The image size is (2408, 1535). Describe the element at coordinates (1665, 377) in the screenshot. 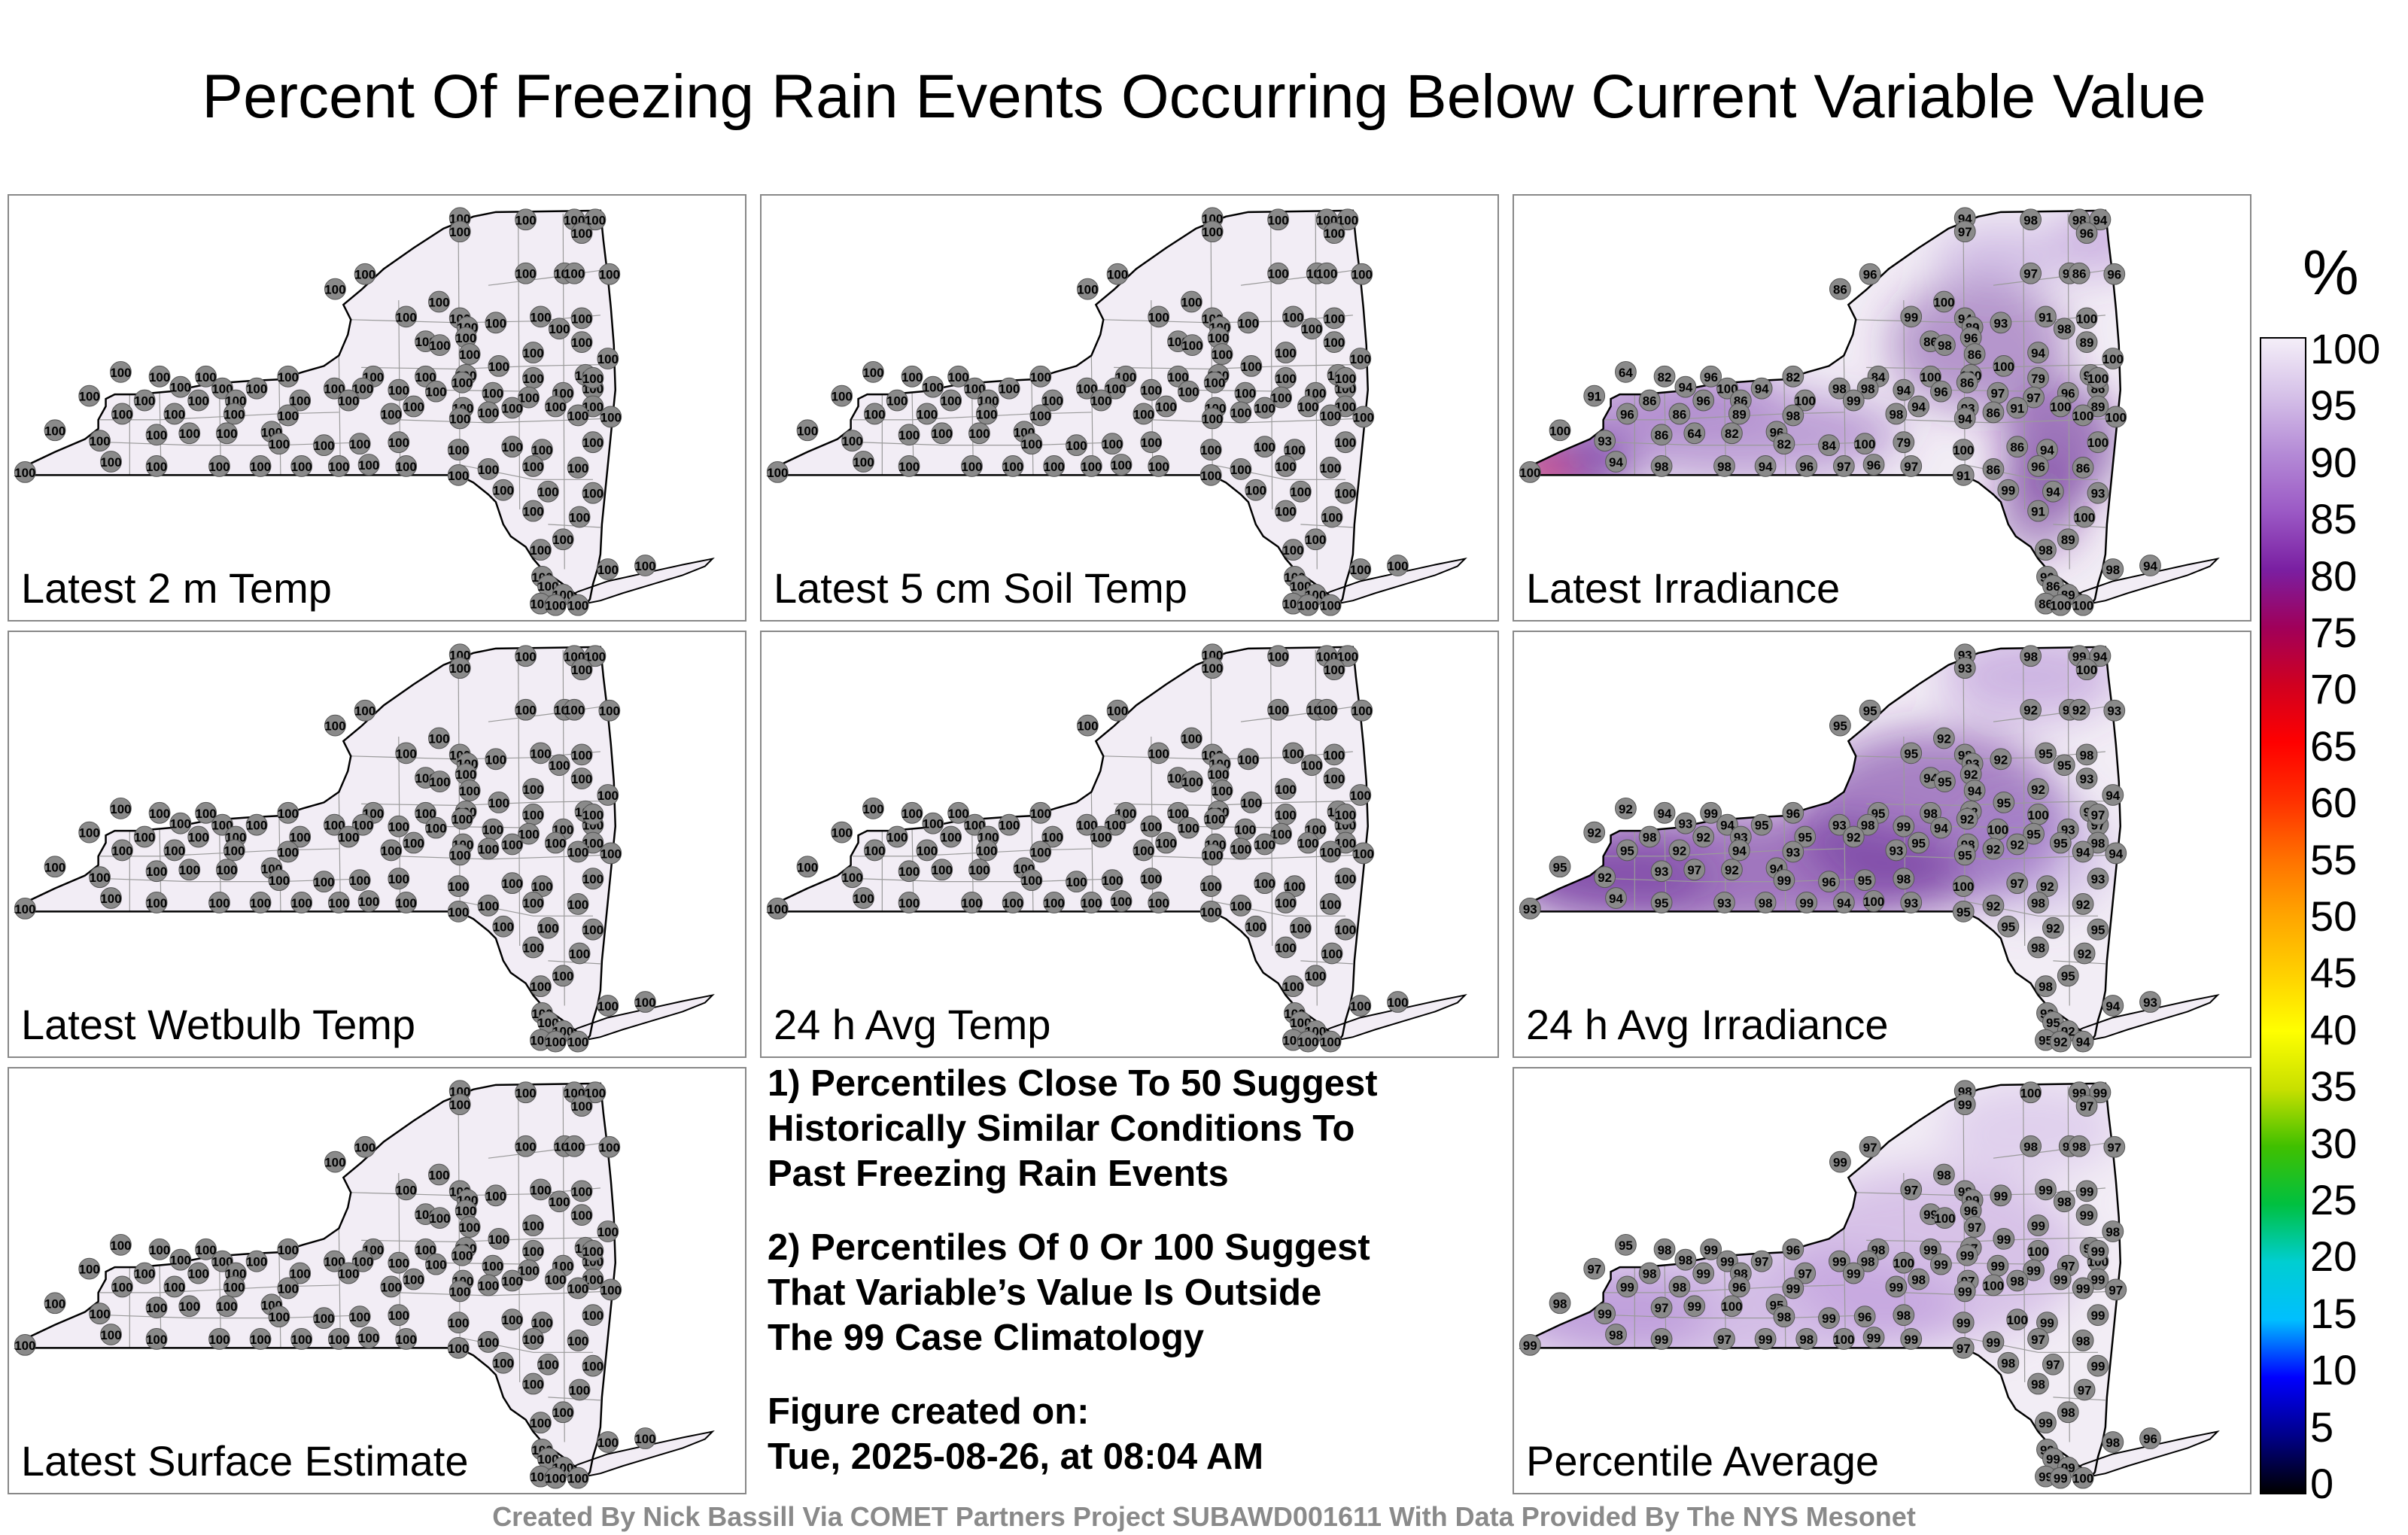

I see `station-value: 82` at that location.